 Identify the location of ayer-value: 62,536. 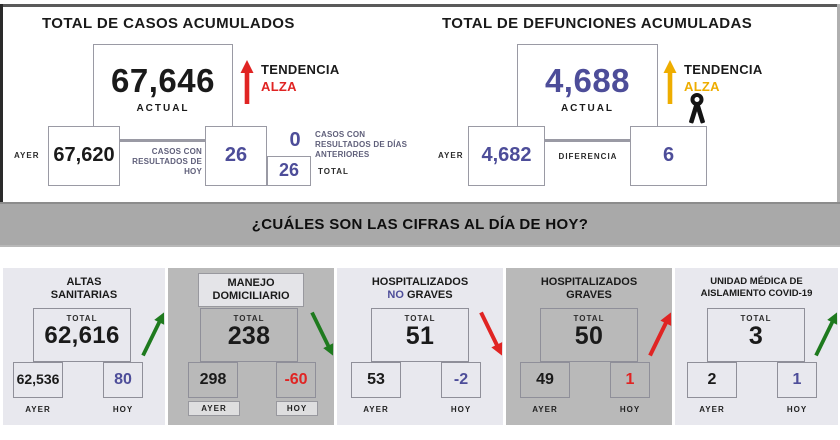
(38, 379).